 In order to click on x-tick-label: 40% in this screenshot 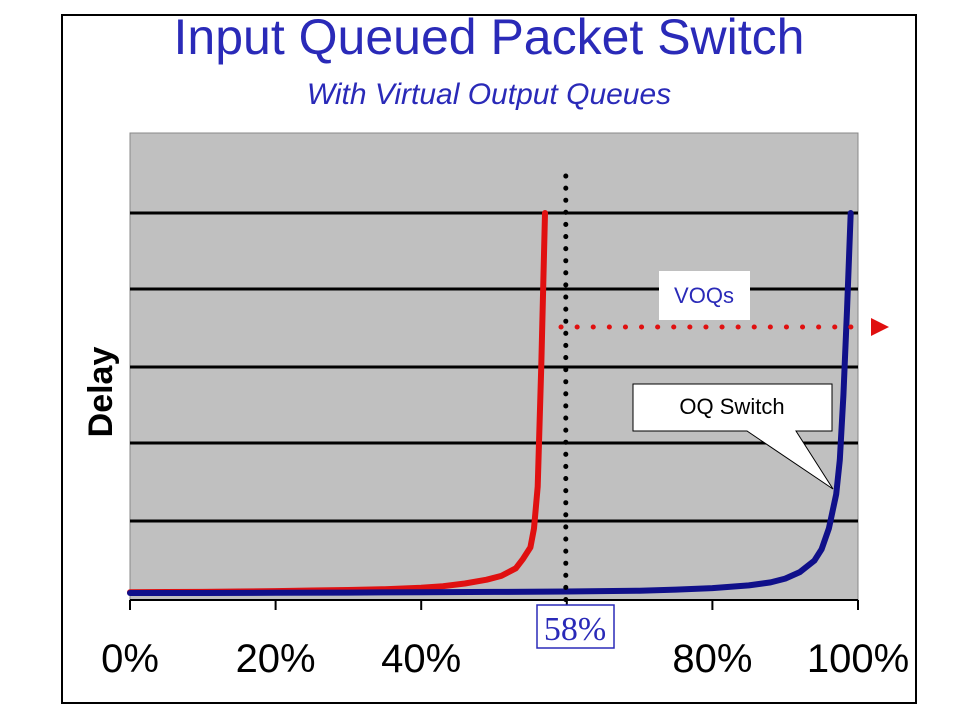, I will do `click(421, 659)`.